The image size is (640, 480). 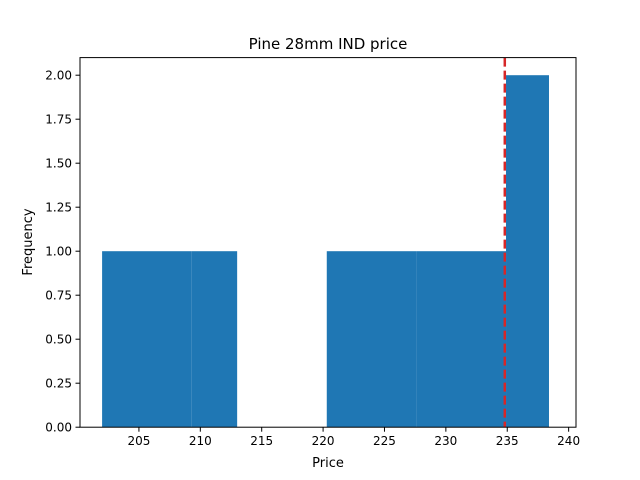 I want to click on y-axis: 0.00 0.25 0.50 0.75 1.00 1.25 1.50 1.75 2.00, so click(x=62, y=252).